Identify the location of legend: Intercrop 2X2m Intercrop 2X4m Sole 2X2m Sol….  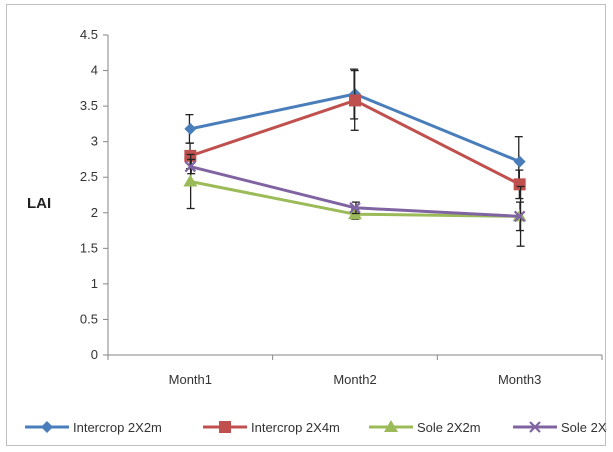
(316, 427).